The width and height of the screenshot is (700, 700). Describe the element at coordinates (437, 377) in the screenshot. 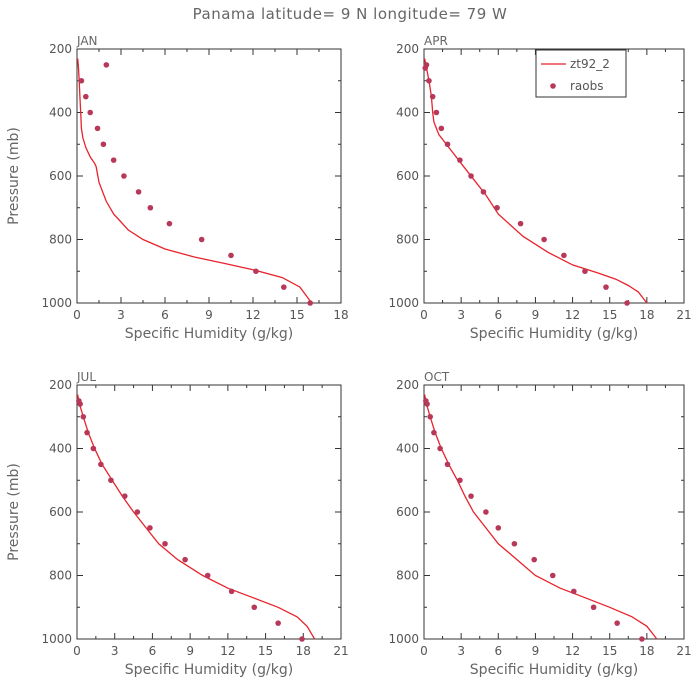

I see `panel-title: OCT` at that location.